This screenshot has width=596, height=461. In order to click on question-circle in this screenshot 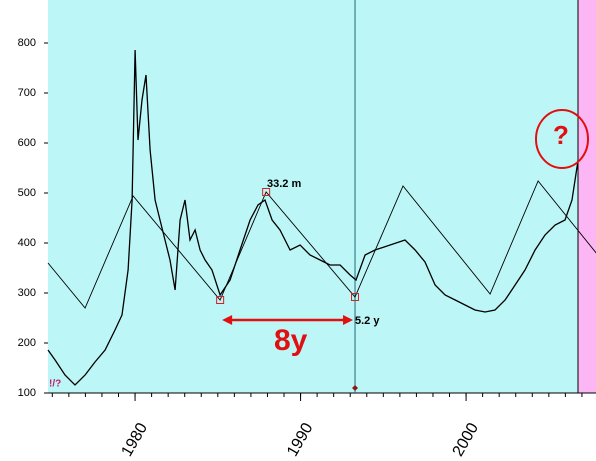, I will do `click(562, 139)`.